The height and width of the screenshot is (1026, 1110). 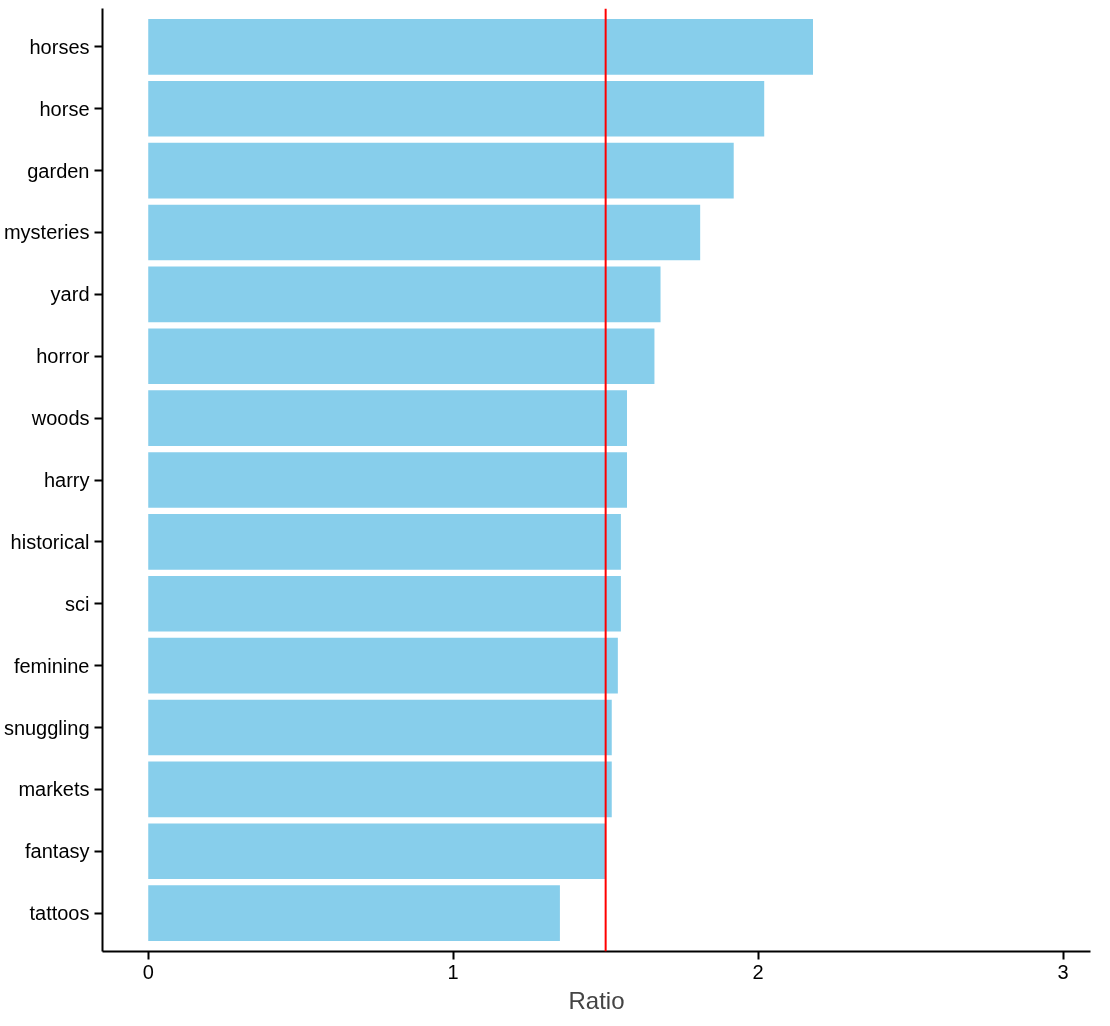 I want to click on y-tick-label: horses, so click(x=59, y=46).